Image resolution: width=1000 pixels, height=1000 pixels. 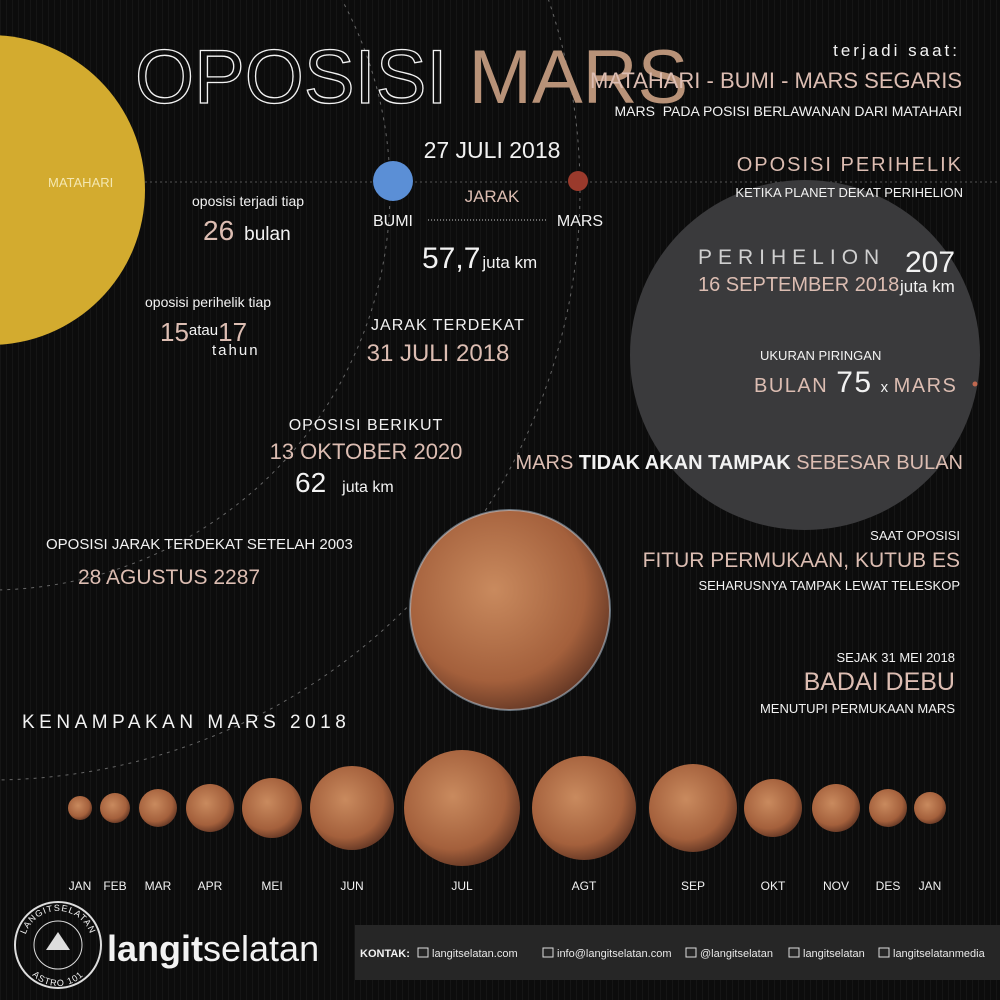 What do you see at coordinates (218, 230) in the screenshot?
I see `value: 26` at bounding box center [218, 230].